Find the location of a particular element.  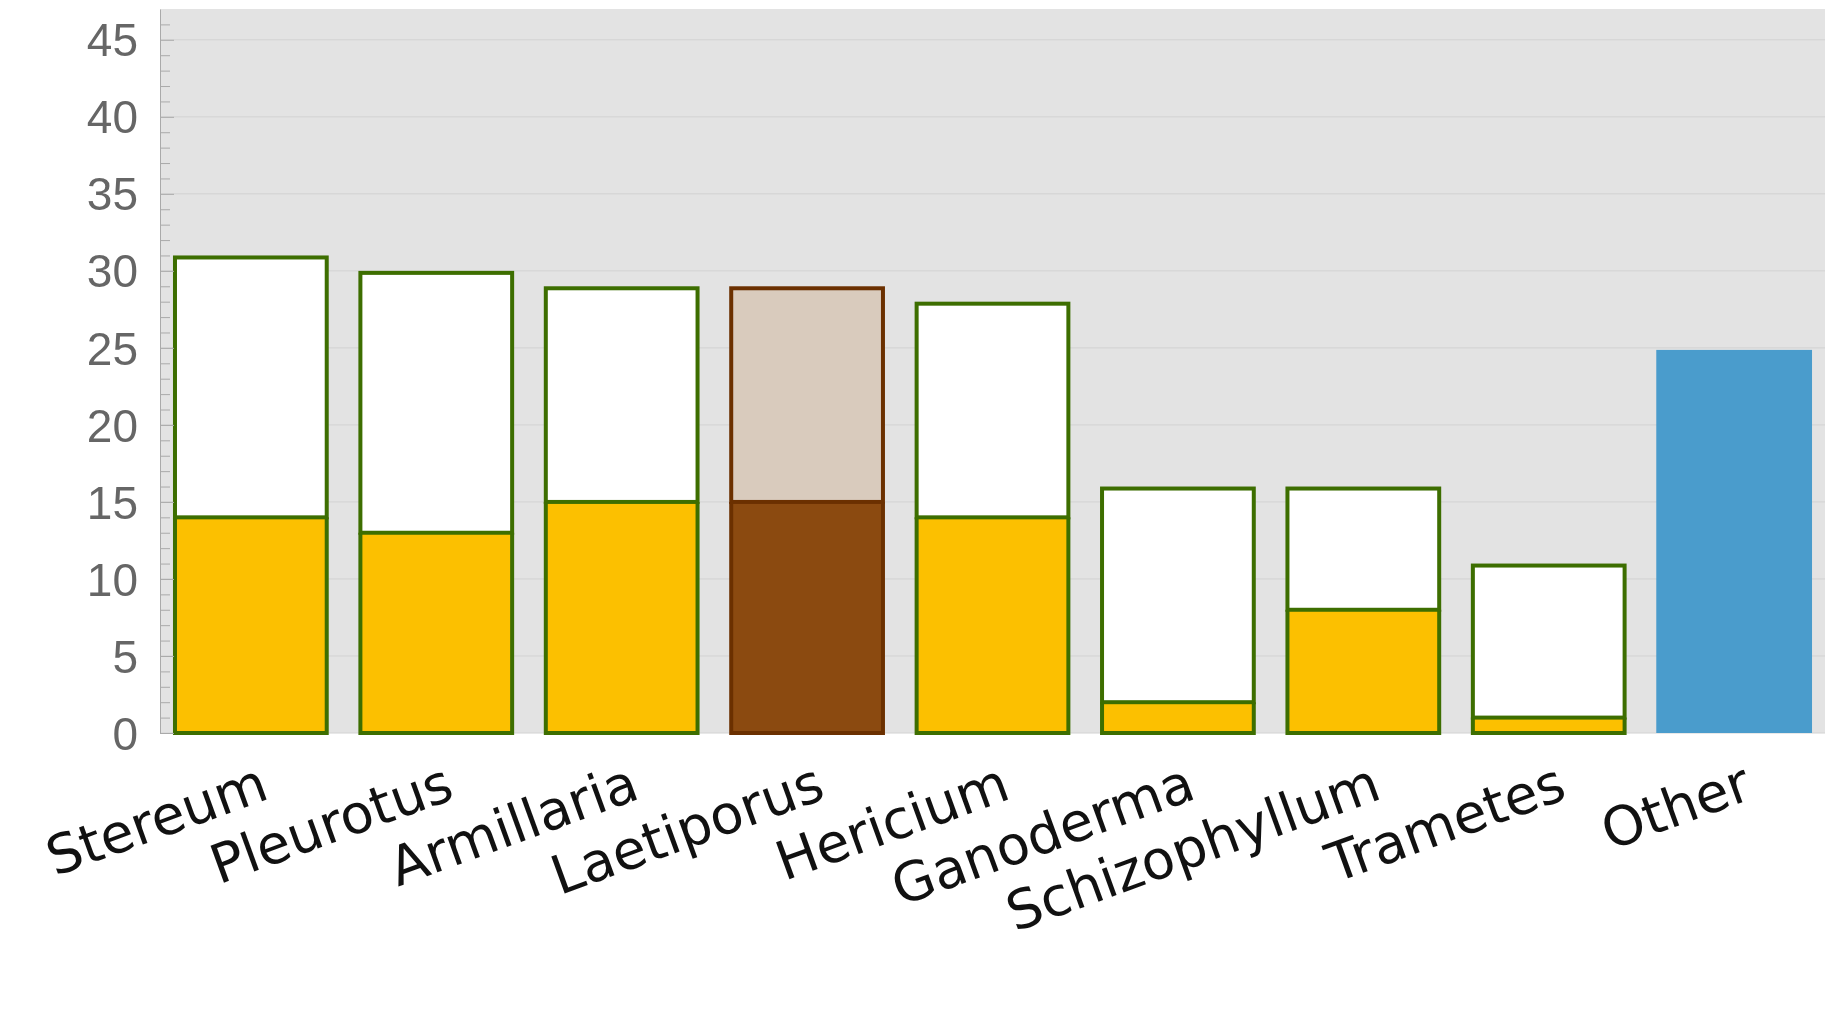

x-tick-label: Other is located at coordinates (1676, 806).